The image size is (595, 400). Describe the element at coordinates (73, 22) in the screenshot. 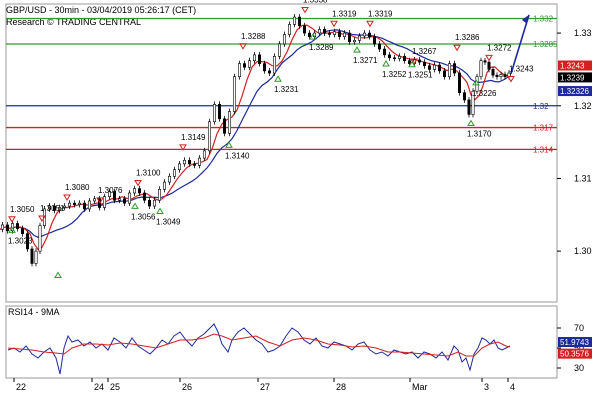

I see `chart-subtitle: Research © TRADING CENTRAL` at that location.